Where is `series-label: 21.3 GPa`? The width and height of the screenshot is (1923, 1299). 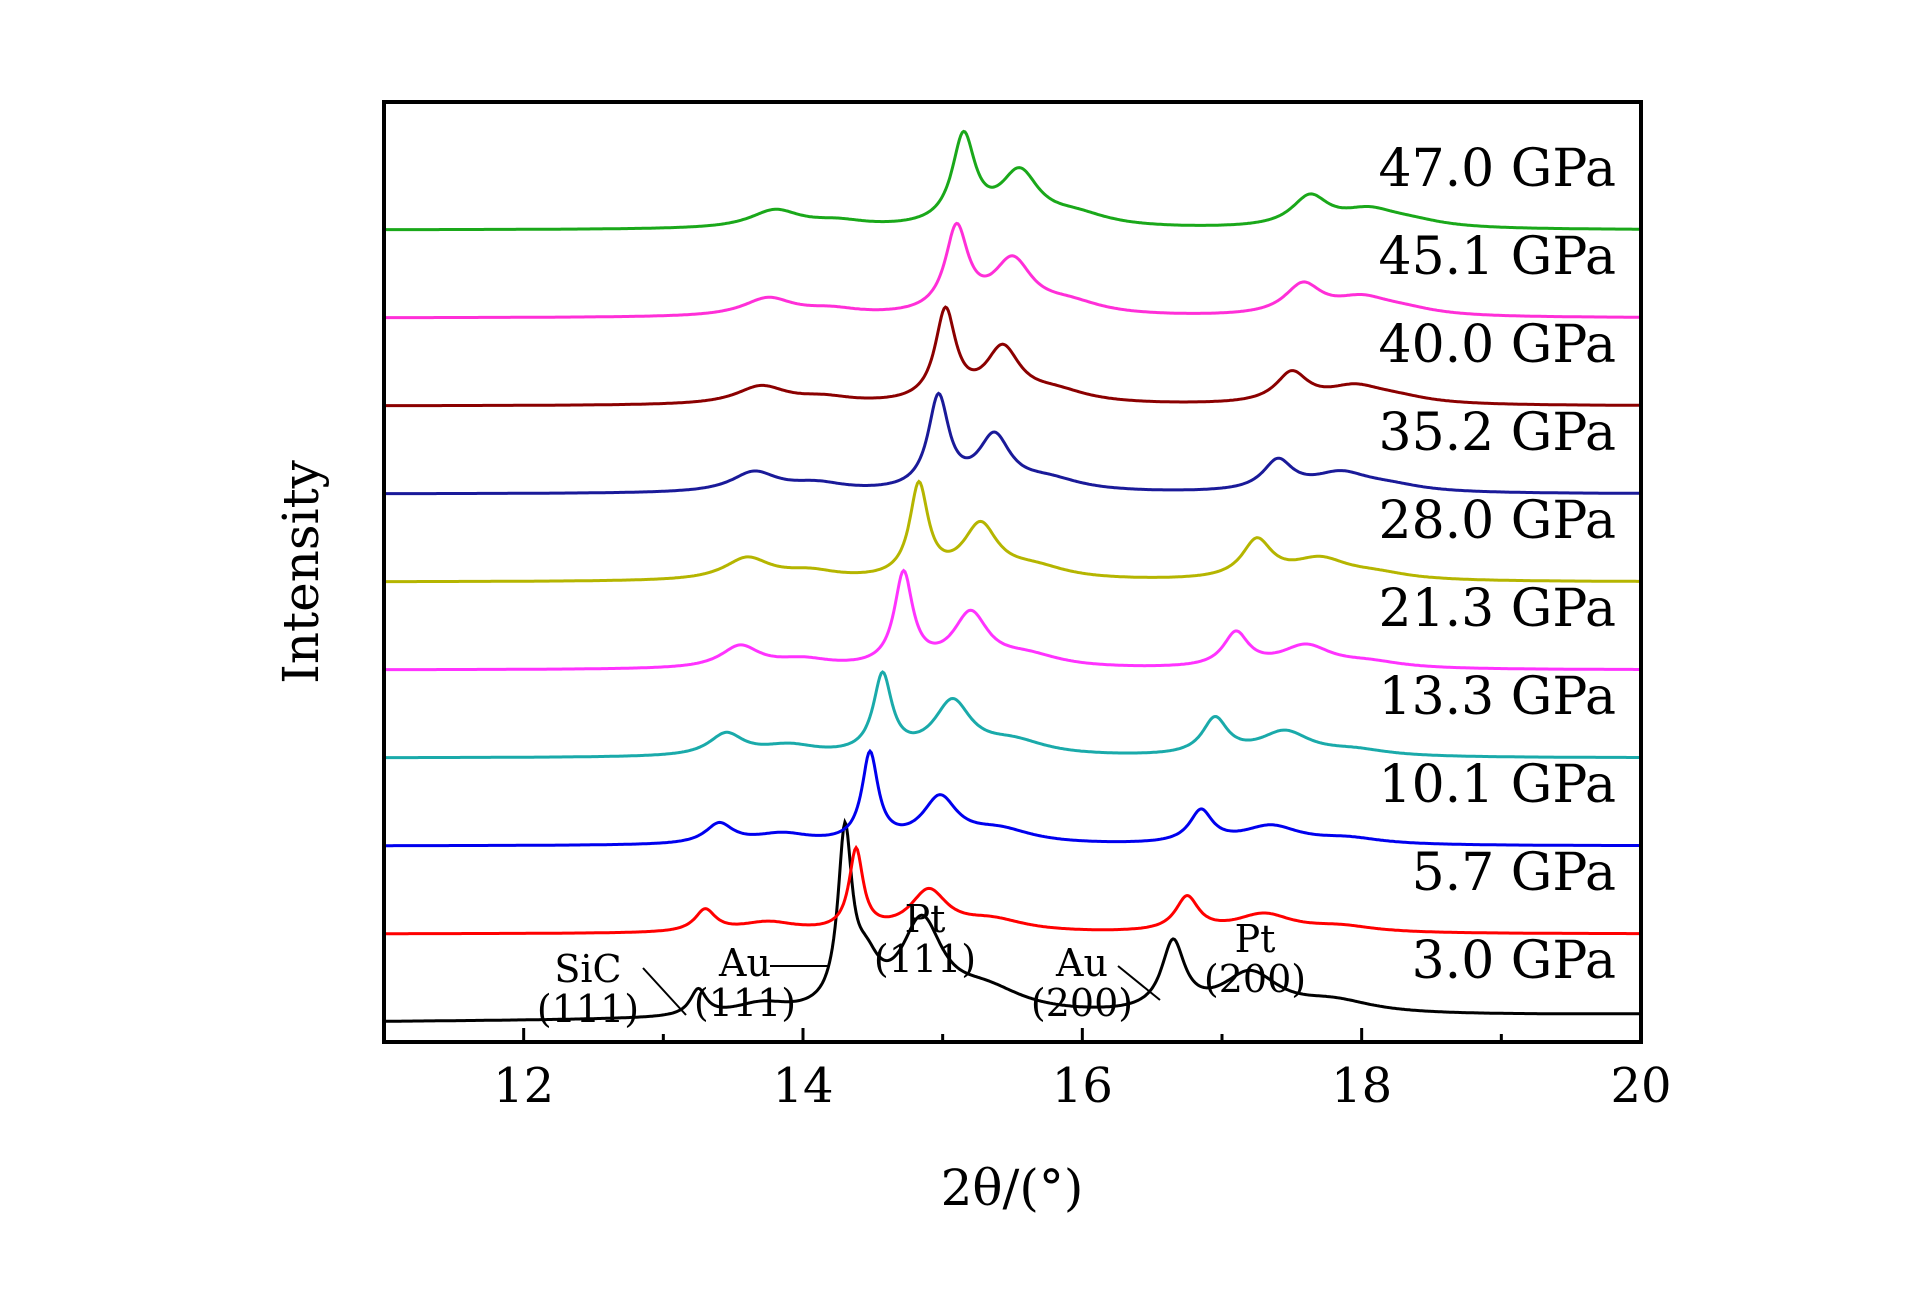
series-label: 21.3 GPa is located at coordinates (1497, 609).